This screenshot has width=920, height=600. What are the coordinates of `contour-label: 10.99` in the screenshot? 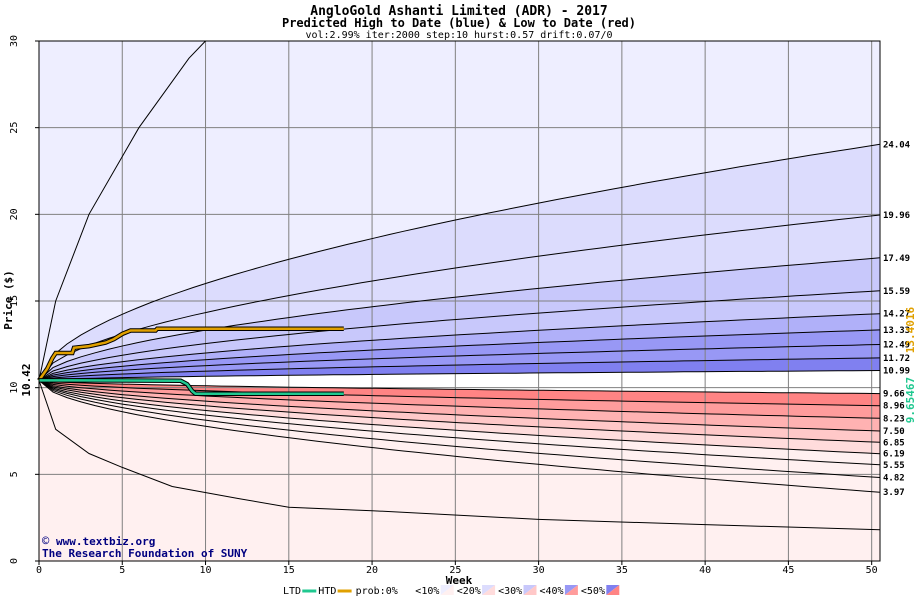 It's located at (896, 372).